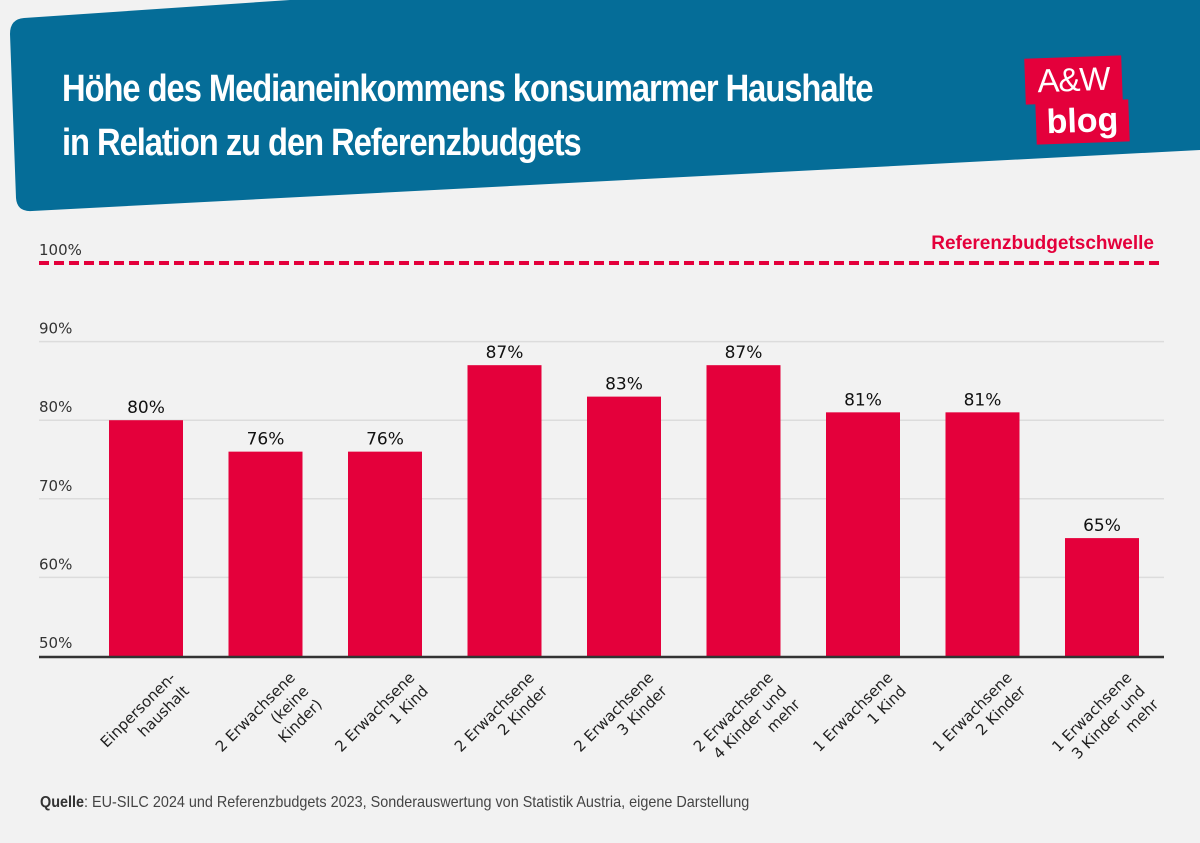 Image resolution: width=1200 pixels, height=843 pixels. Describe the element at coordinates (55, 407) in the screenshot. I see `y-tick-label: 80%` at that location.